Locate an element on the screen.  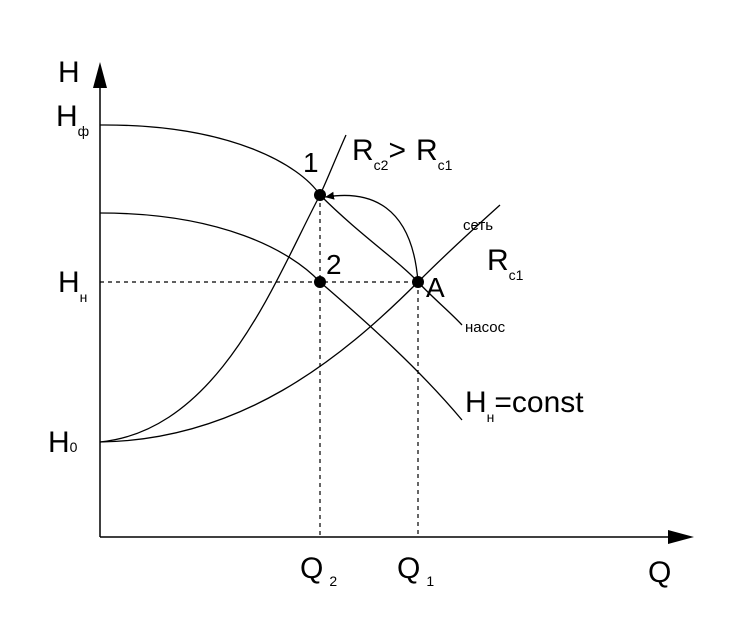
y-axis-label: H is located at coordinates (69, 72).